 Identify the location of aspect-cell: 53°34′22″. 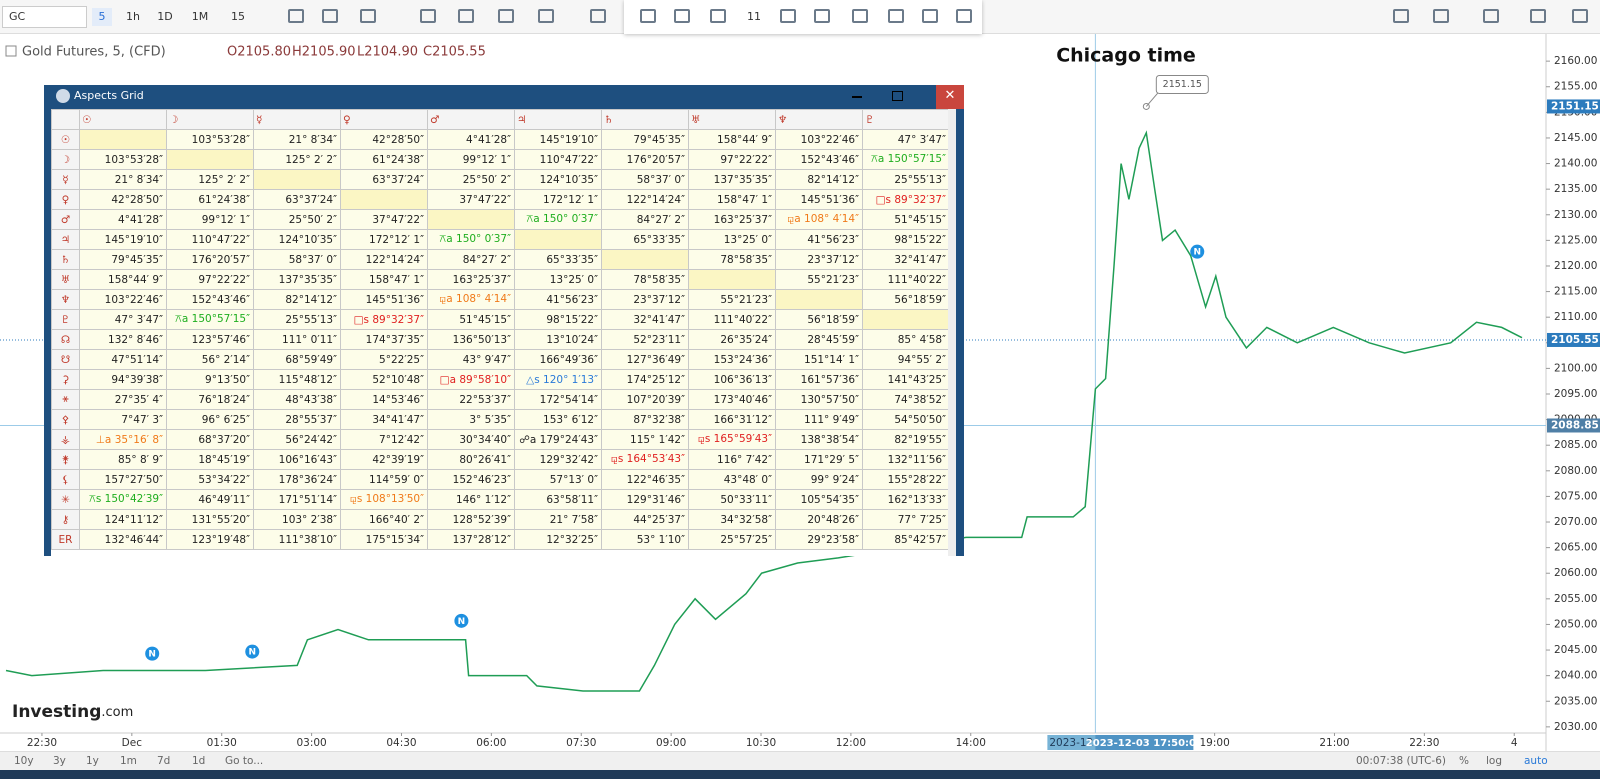
(210, 479).